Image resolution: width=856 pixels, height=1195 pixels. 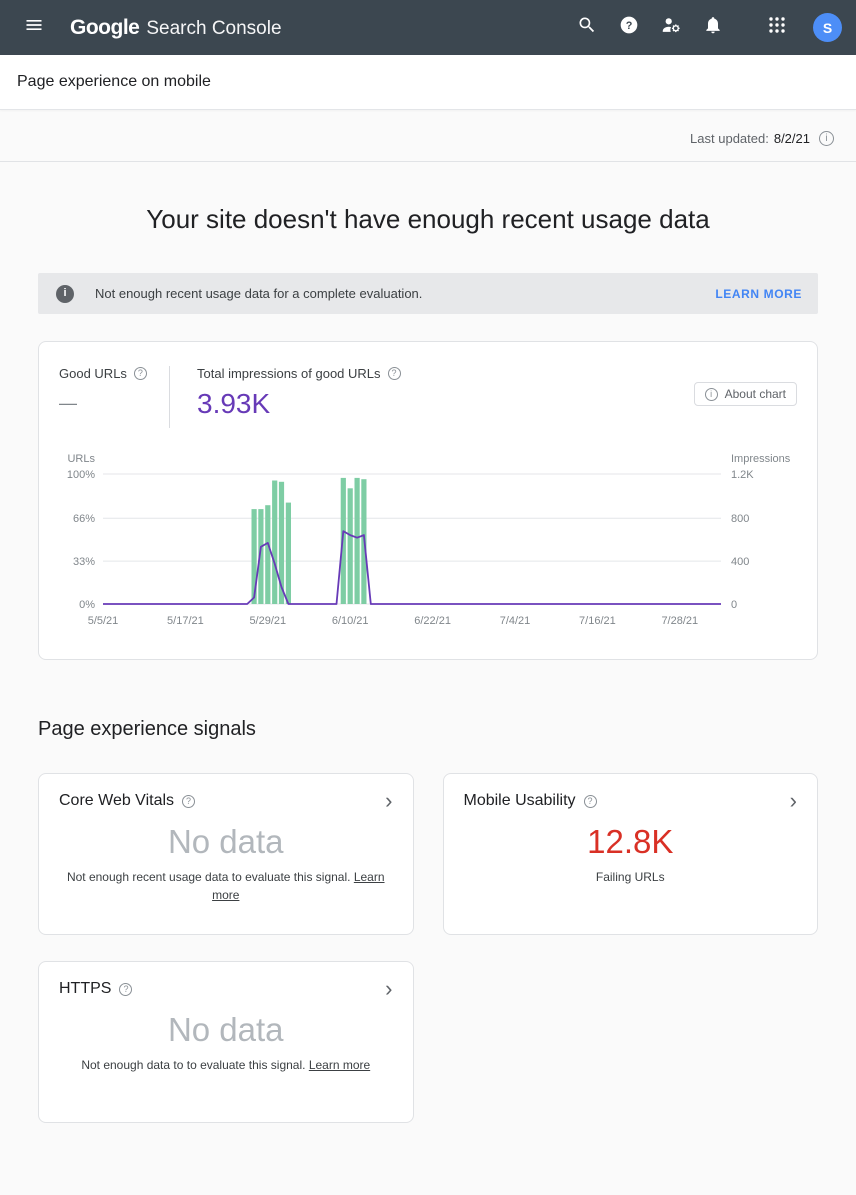 I want to click on help-glyph: ?, so click(x=629, y=26).